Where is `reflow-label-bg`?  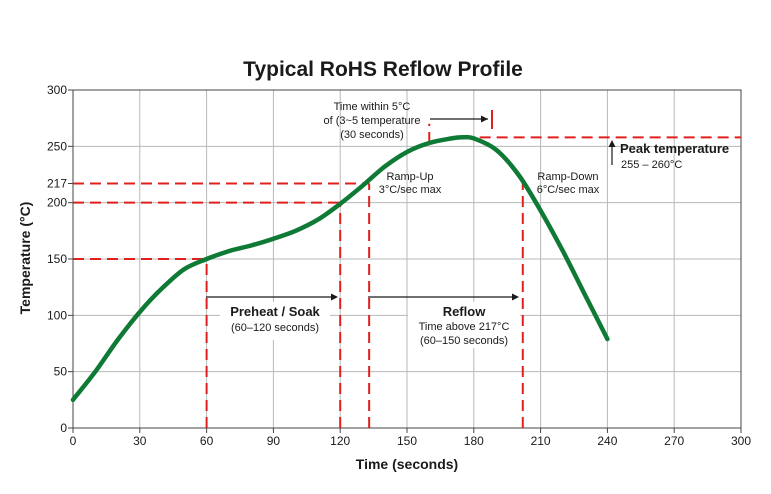
reflow-label-bg is located at coordinates (464, 325).